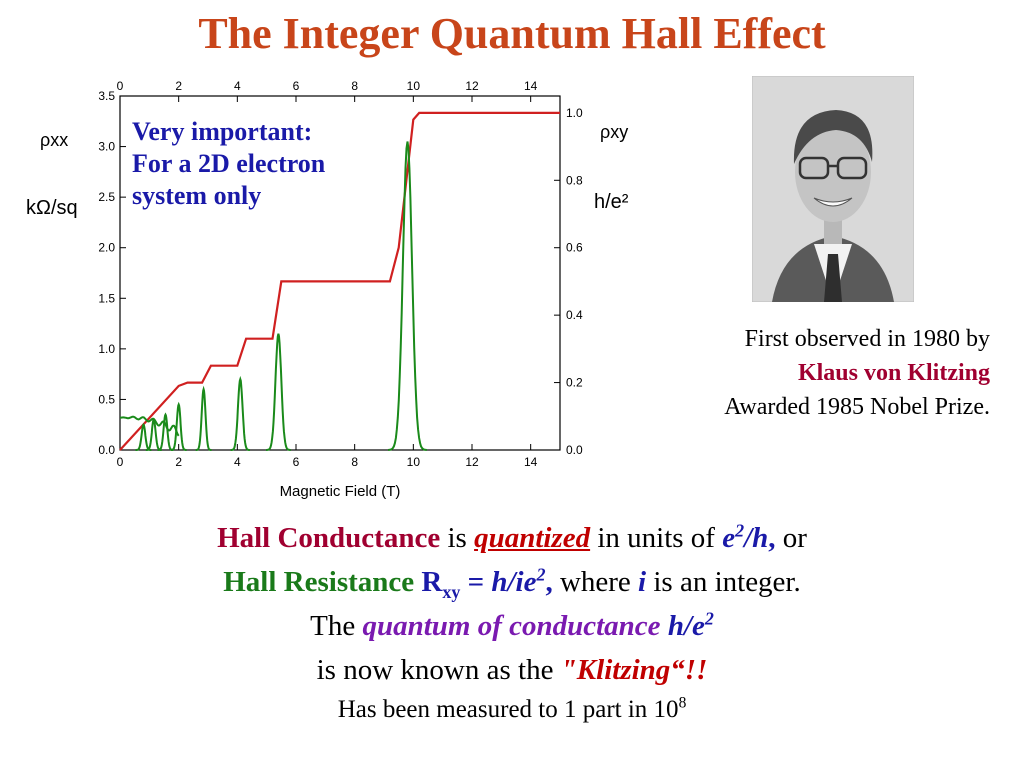 The height and width of the screenshot is (768, 1024). Describe the element at coordinates (120, 462) in the screenshot. I see `x-tick-label: 0` at that location.